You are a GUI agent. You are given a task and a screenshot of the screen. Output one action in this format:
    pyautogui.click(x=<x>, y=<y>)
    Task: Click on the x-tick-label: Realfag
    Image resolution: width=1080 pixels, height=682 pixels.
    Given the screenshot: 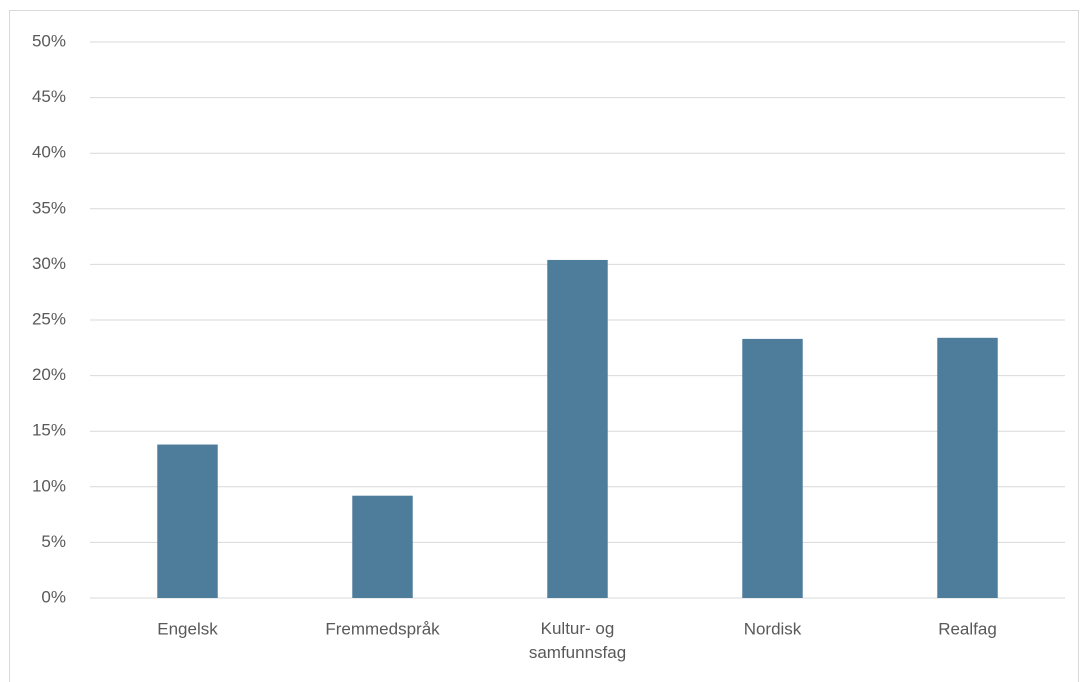 What is the action you would take?
    pyautogui.click(x=967, y=628)
    